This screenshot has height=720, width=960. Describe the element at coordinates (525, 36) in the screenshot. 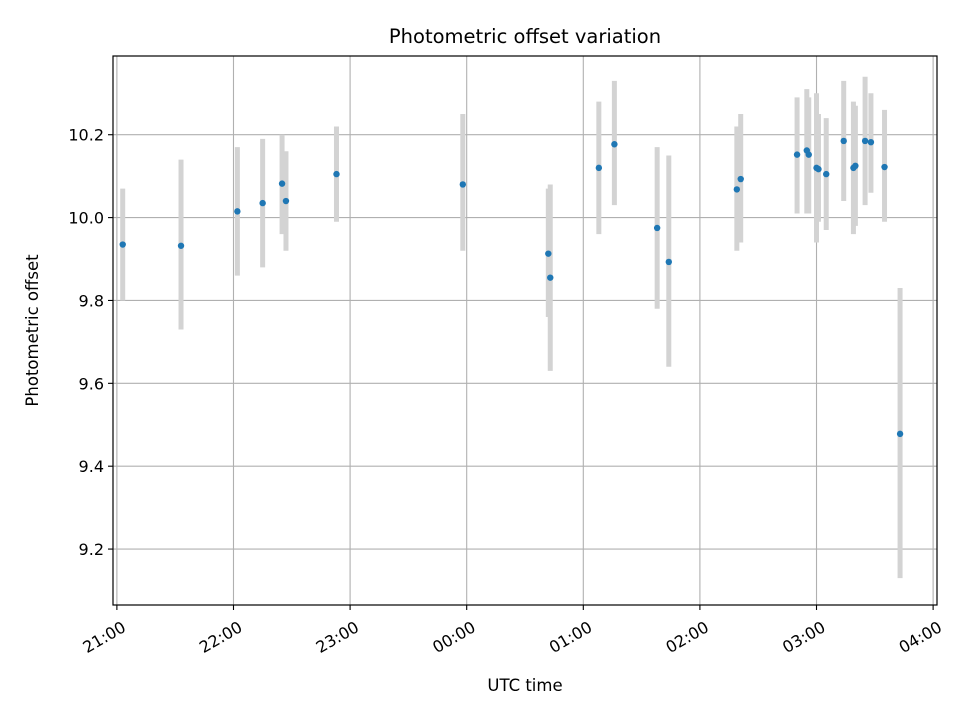

I see `chart-title: Photometric offset variation` at that location.